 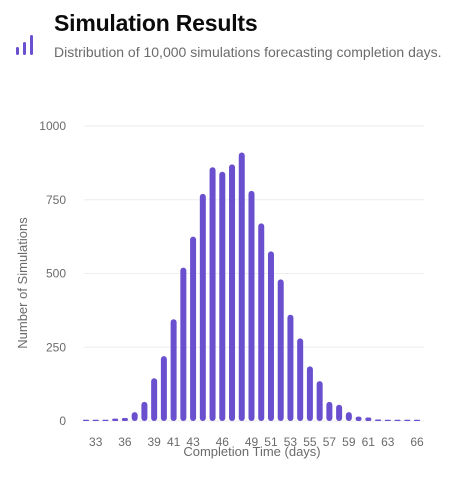 What do you see at coordinates (223, 442) in the screenshot?
I see `x-tick-label: 46` at bounding box center [223, 442].